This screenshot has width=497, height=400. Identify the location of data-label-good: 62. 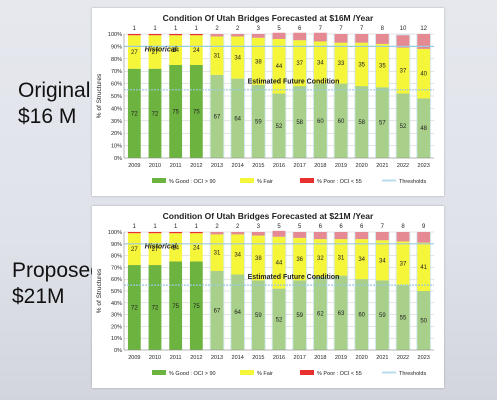
(320, 314).